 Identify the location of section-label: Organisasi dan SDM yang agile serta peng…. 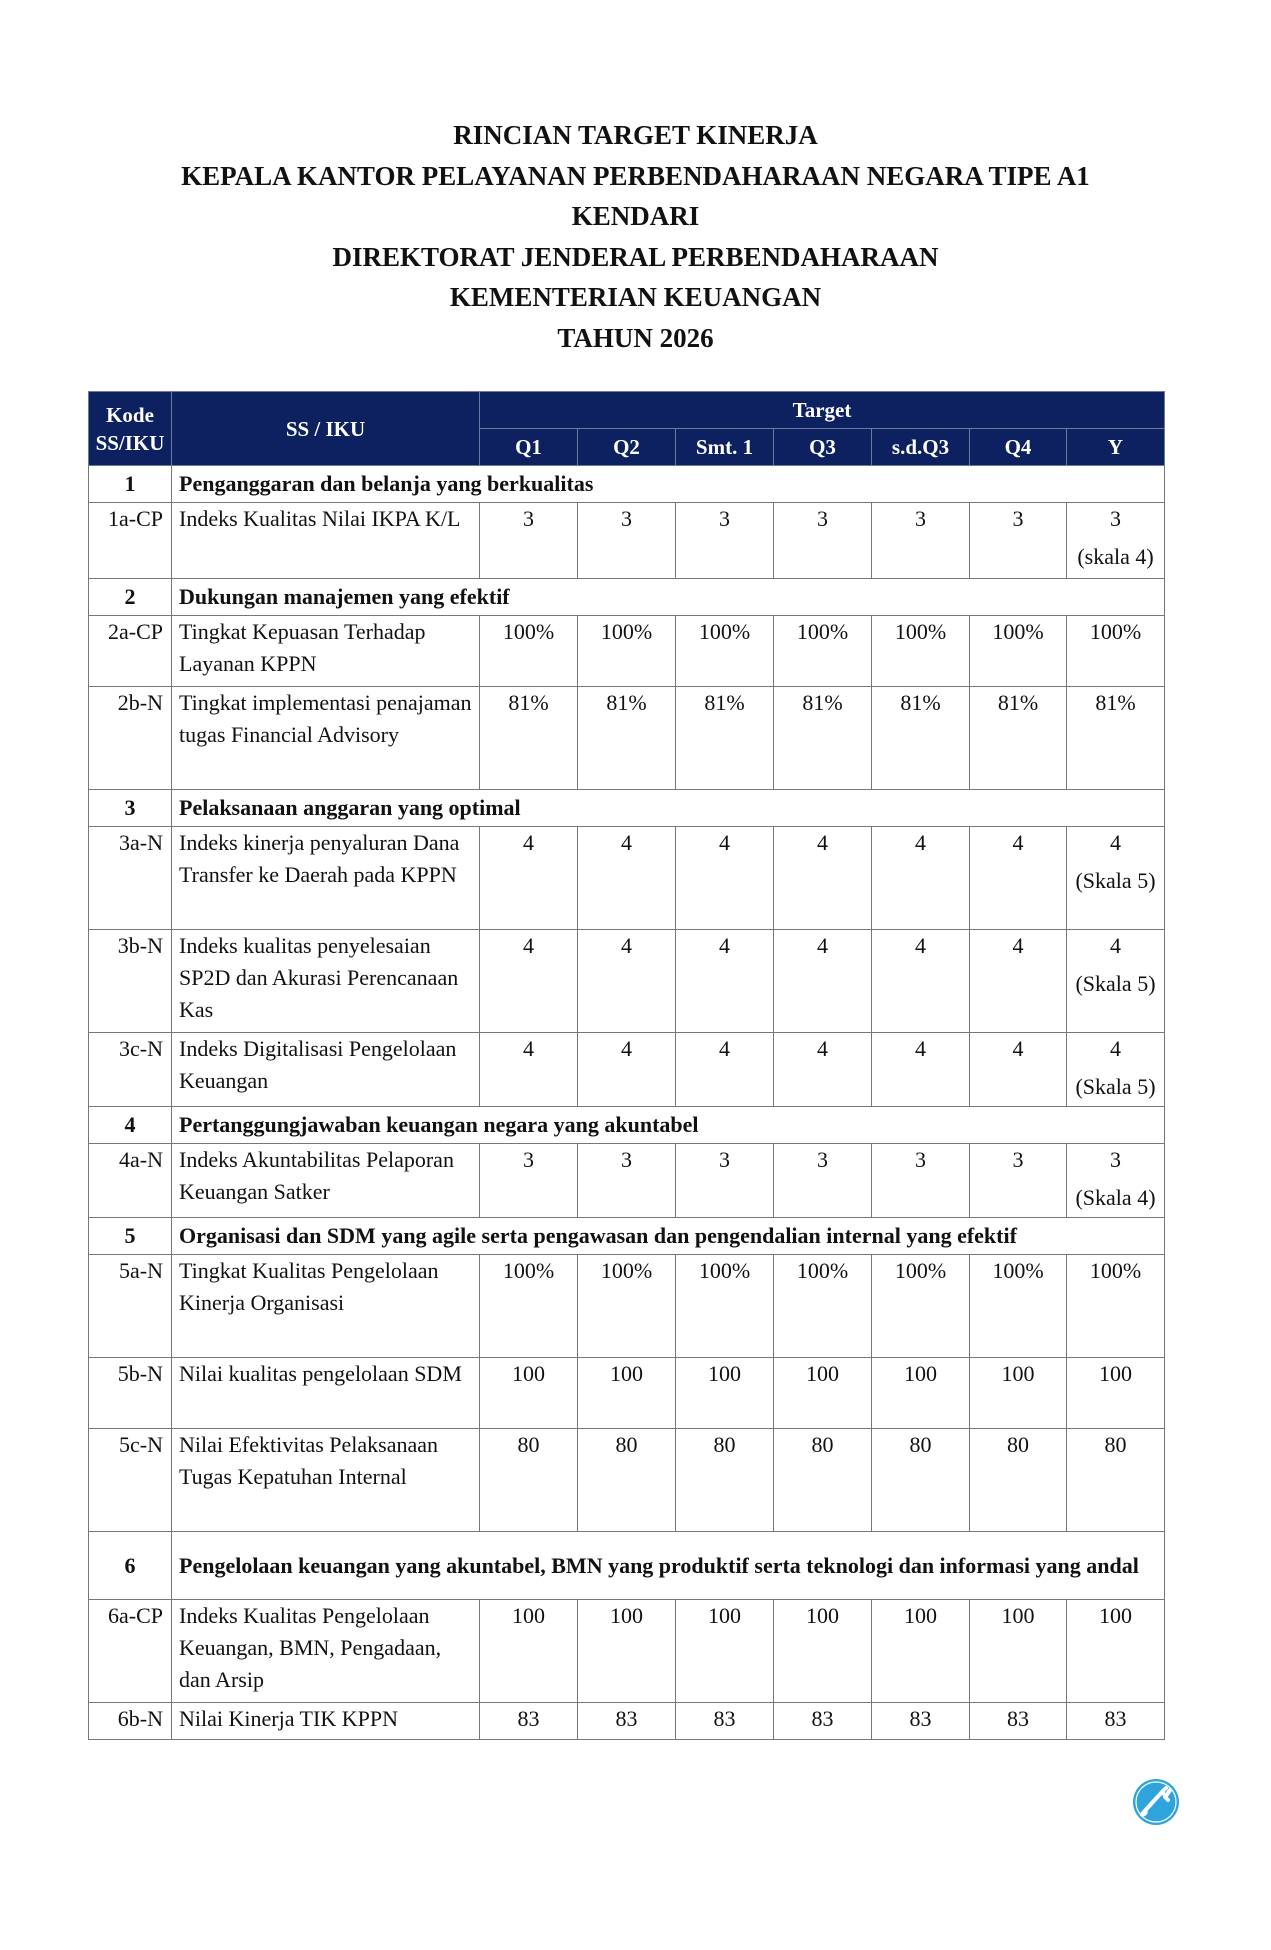
(668, 1236).